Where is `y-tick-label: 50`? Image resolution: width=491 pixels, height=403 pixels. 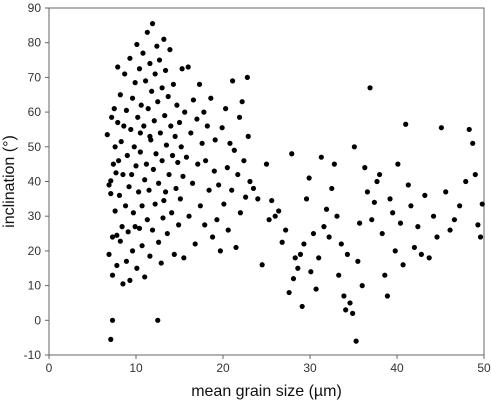
y-tick-label: 50 is located at coordinates (35, 147).